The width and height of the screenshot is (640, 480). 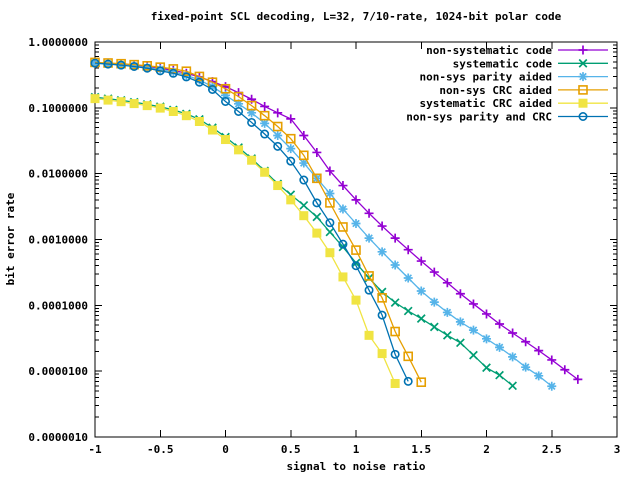 What do you see at coordinates (421, 449) in the screenshot?
I see `x-tick-label: 1.5` at bounding box center [421, 449].